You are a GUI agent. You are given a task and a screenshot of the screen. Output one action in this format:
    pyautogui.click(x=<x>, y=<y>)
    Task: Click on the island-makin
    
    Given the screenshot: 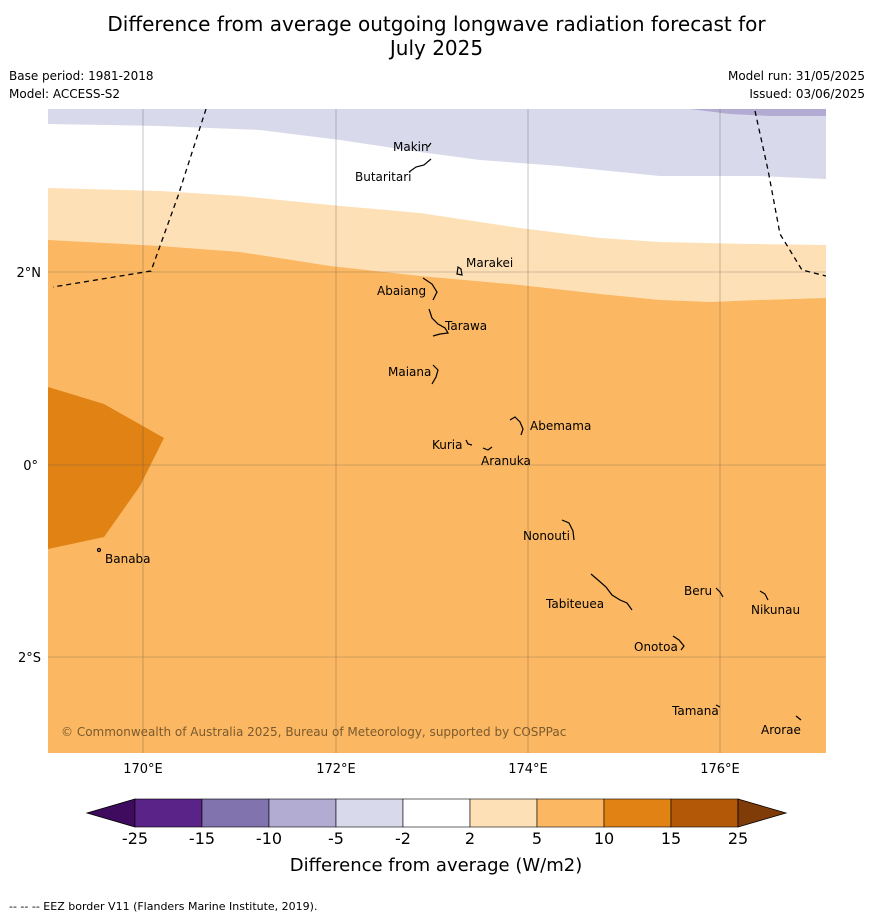 What is the action you would take?
    pyautogui.click(x=429, y=145)
    